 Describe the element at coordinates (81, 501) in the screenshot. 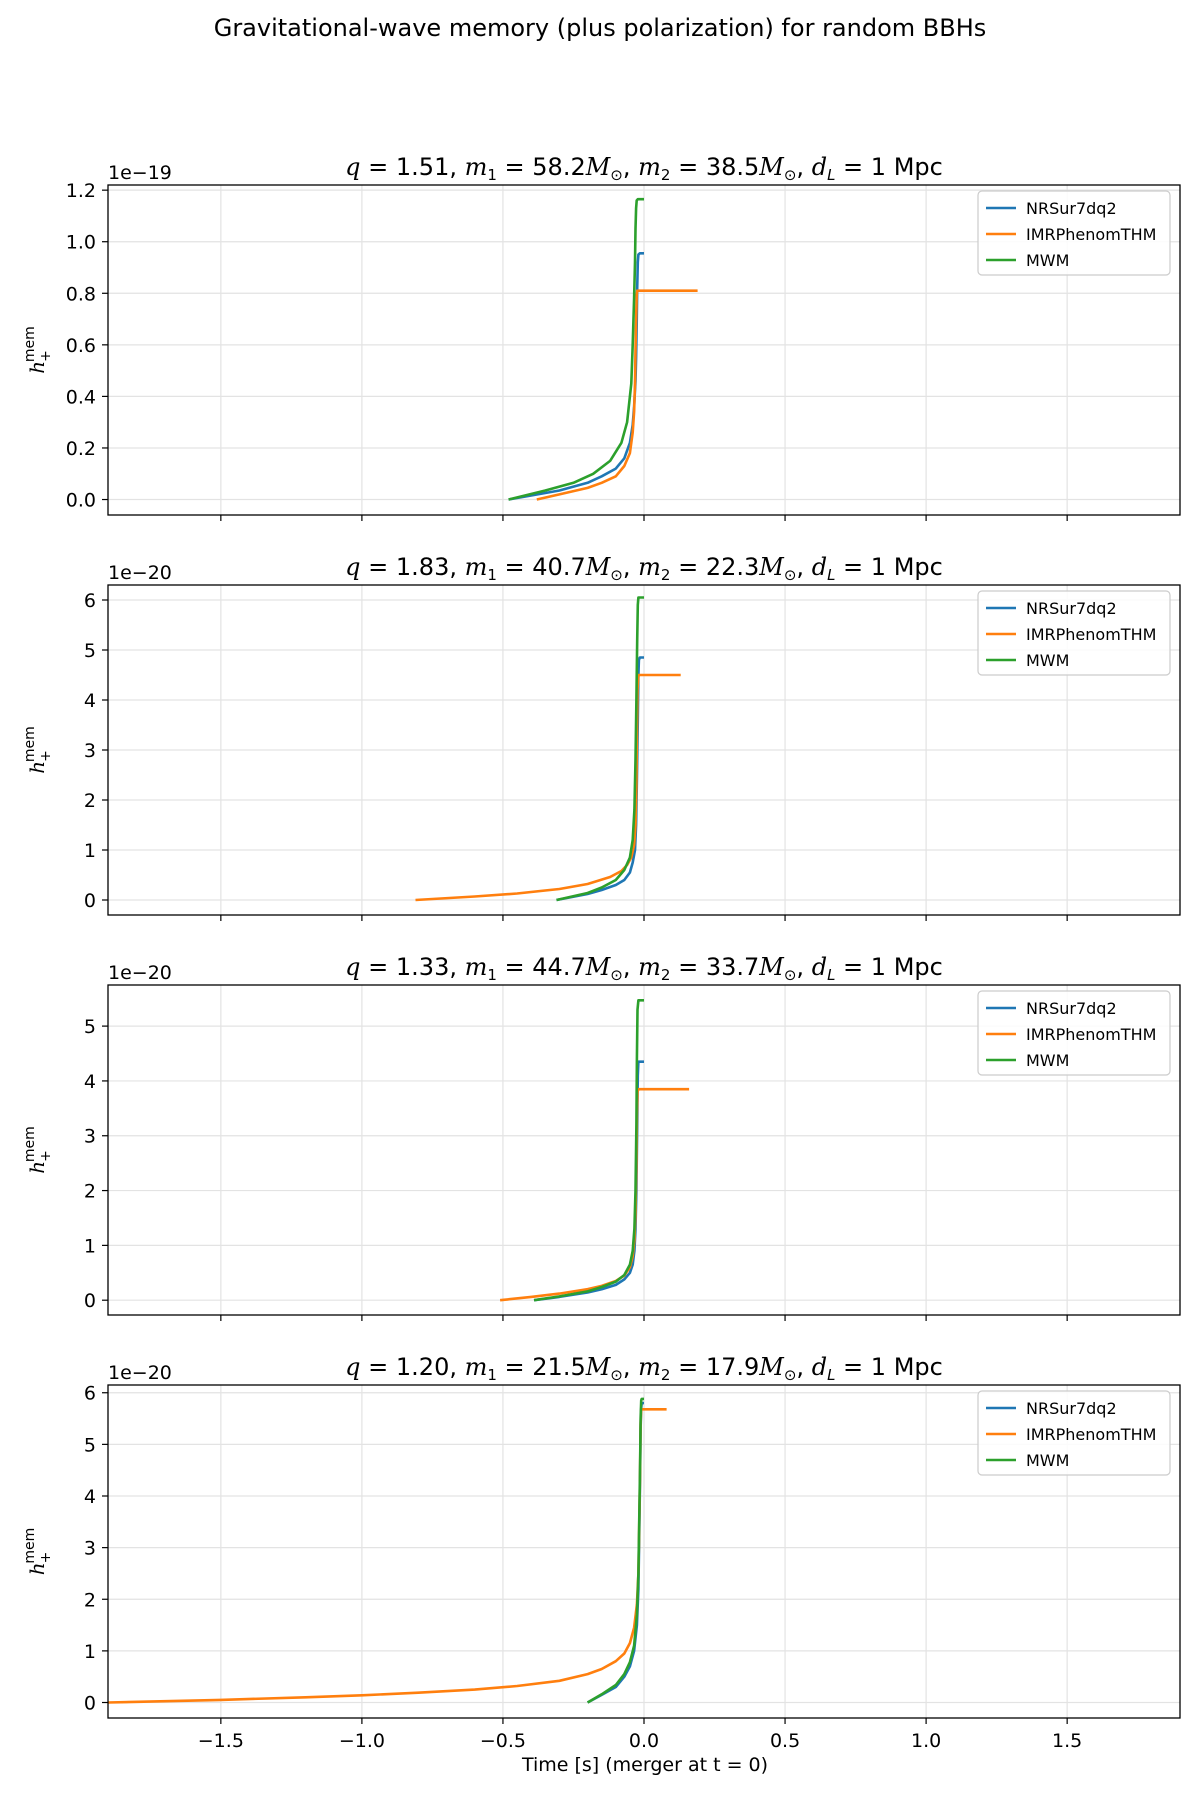

I see `y-tick-label: 0.0` at that location.